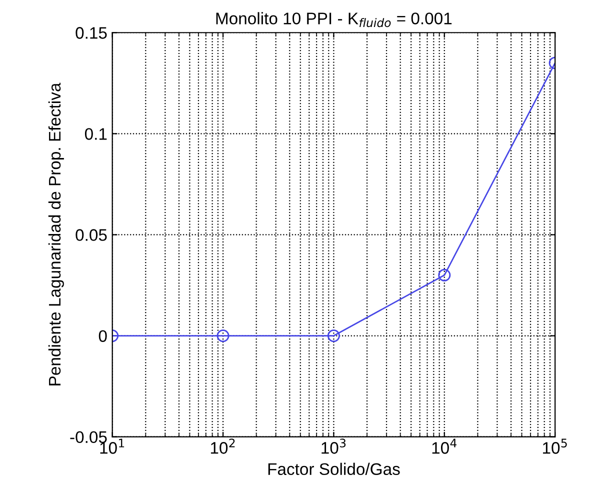  I want to click on x-axis-title: Factor Solido/Gas, so click(334, 469).